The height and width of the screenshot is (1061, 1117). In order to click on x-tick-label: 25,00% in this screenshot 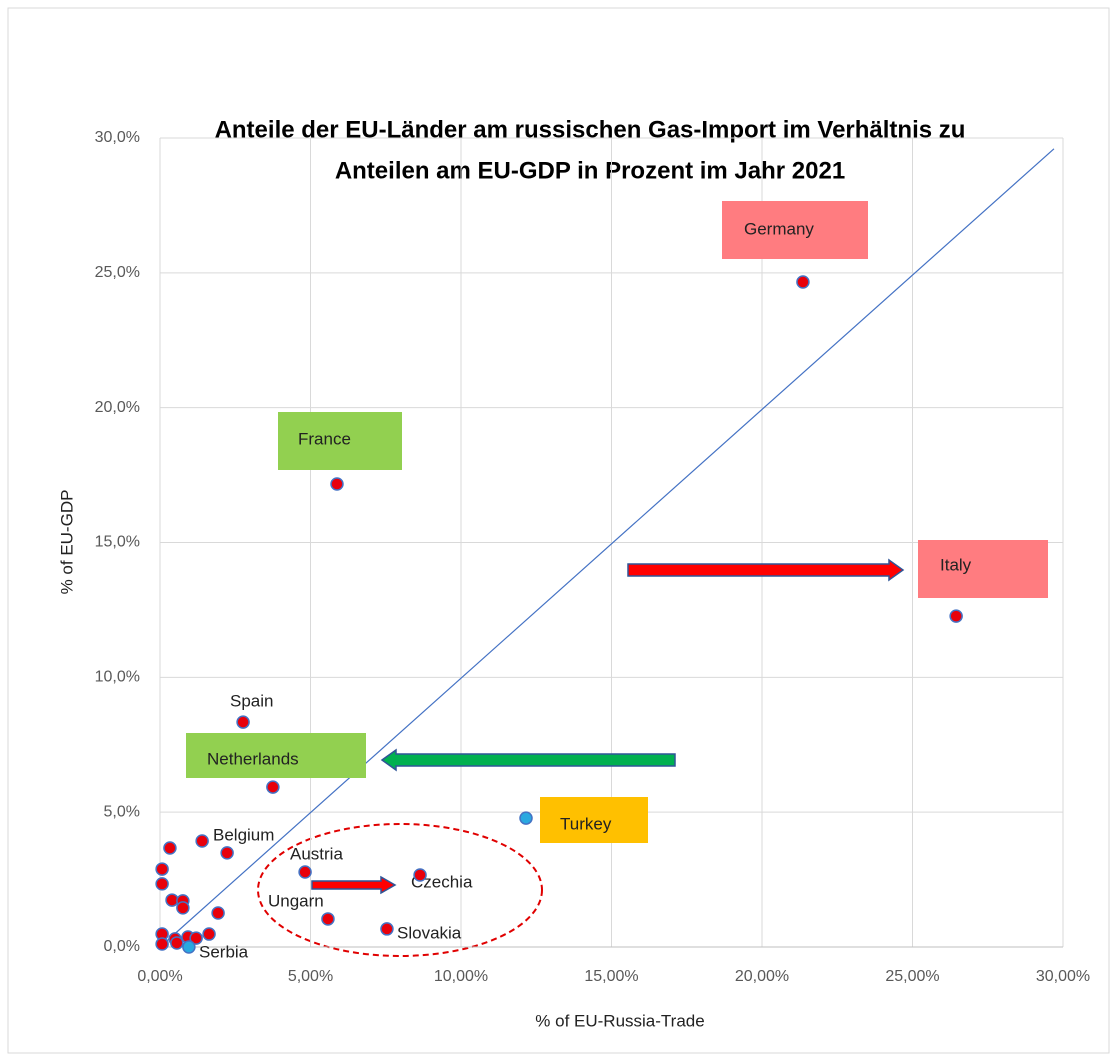, I will do `click(912, 976)`.